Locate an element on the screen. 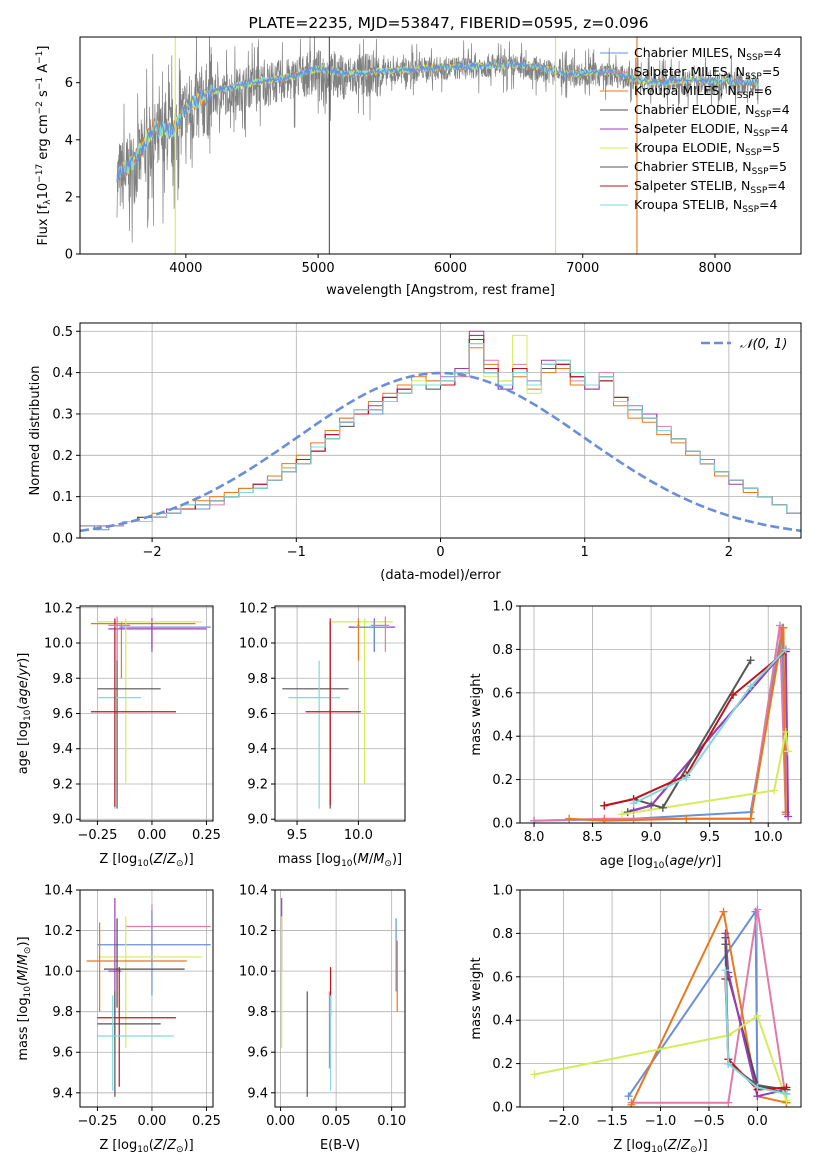 The width and height of the screenshot is (819, 1170). x-axis-label: (data-model)/error is located at coordinates (440, 575).